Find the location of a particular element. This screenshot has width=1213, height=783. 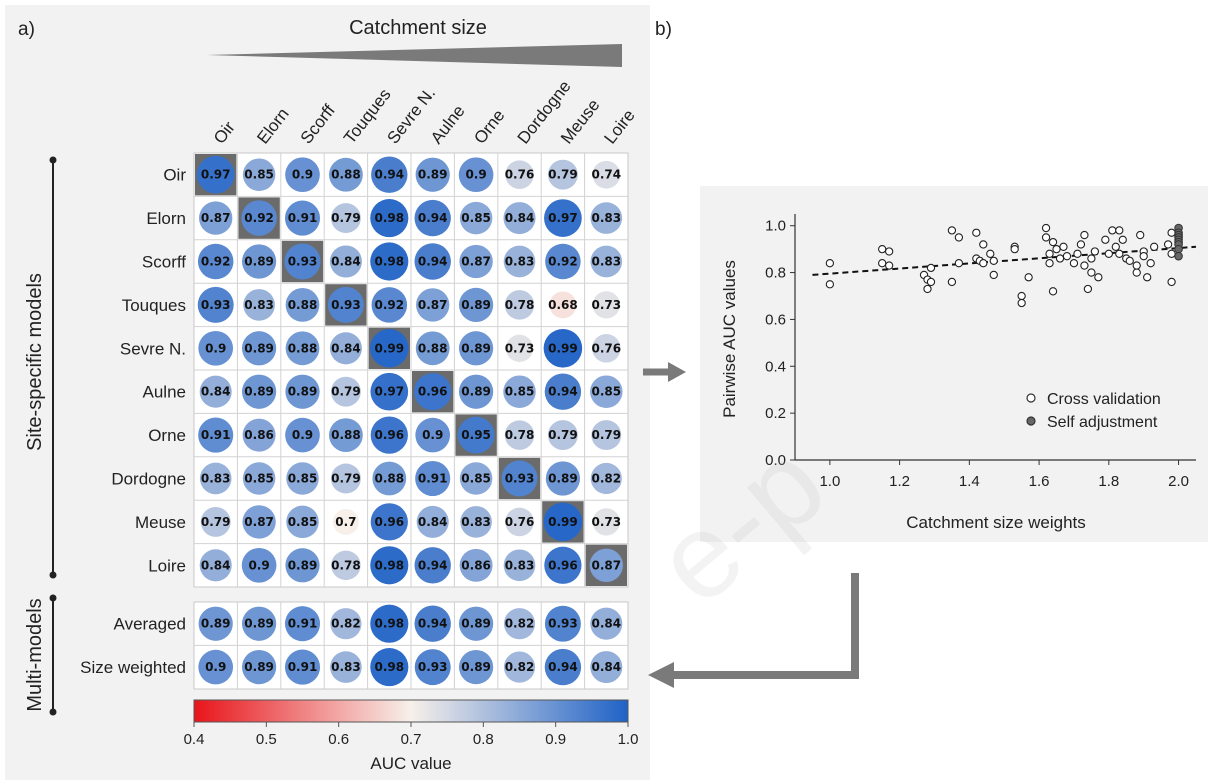

row-label: Averaged is located at coordinates (150, 624).